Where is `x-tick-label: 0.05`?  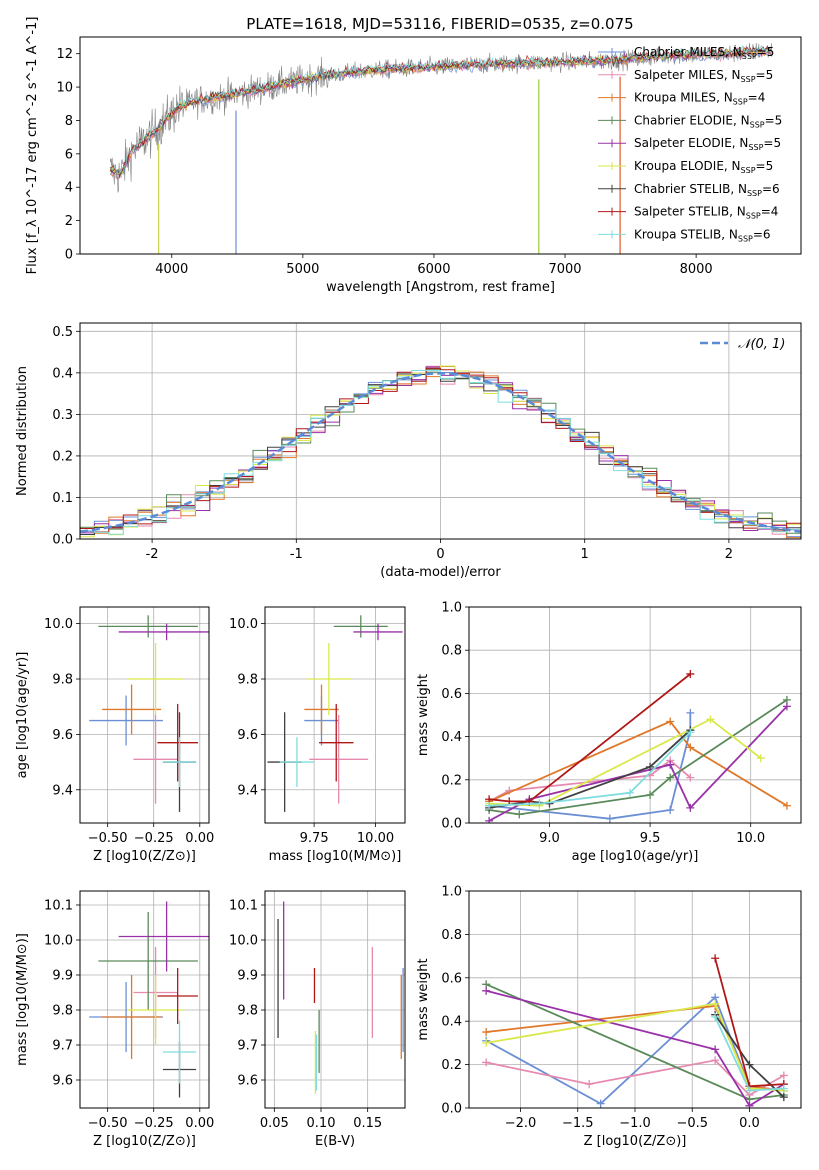
x-tick-label: 0.05 is located at coordinates (274, 1123).